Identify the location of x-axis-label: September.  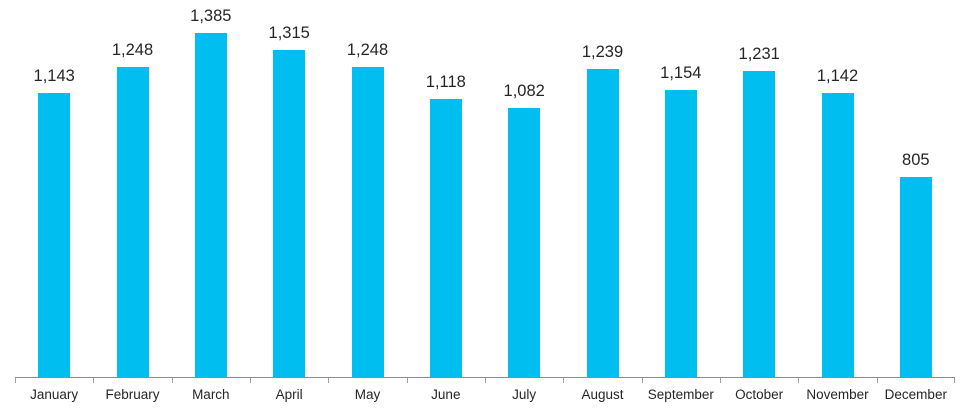
(680, 394).